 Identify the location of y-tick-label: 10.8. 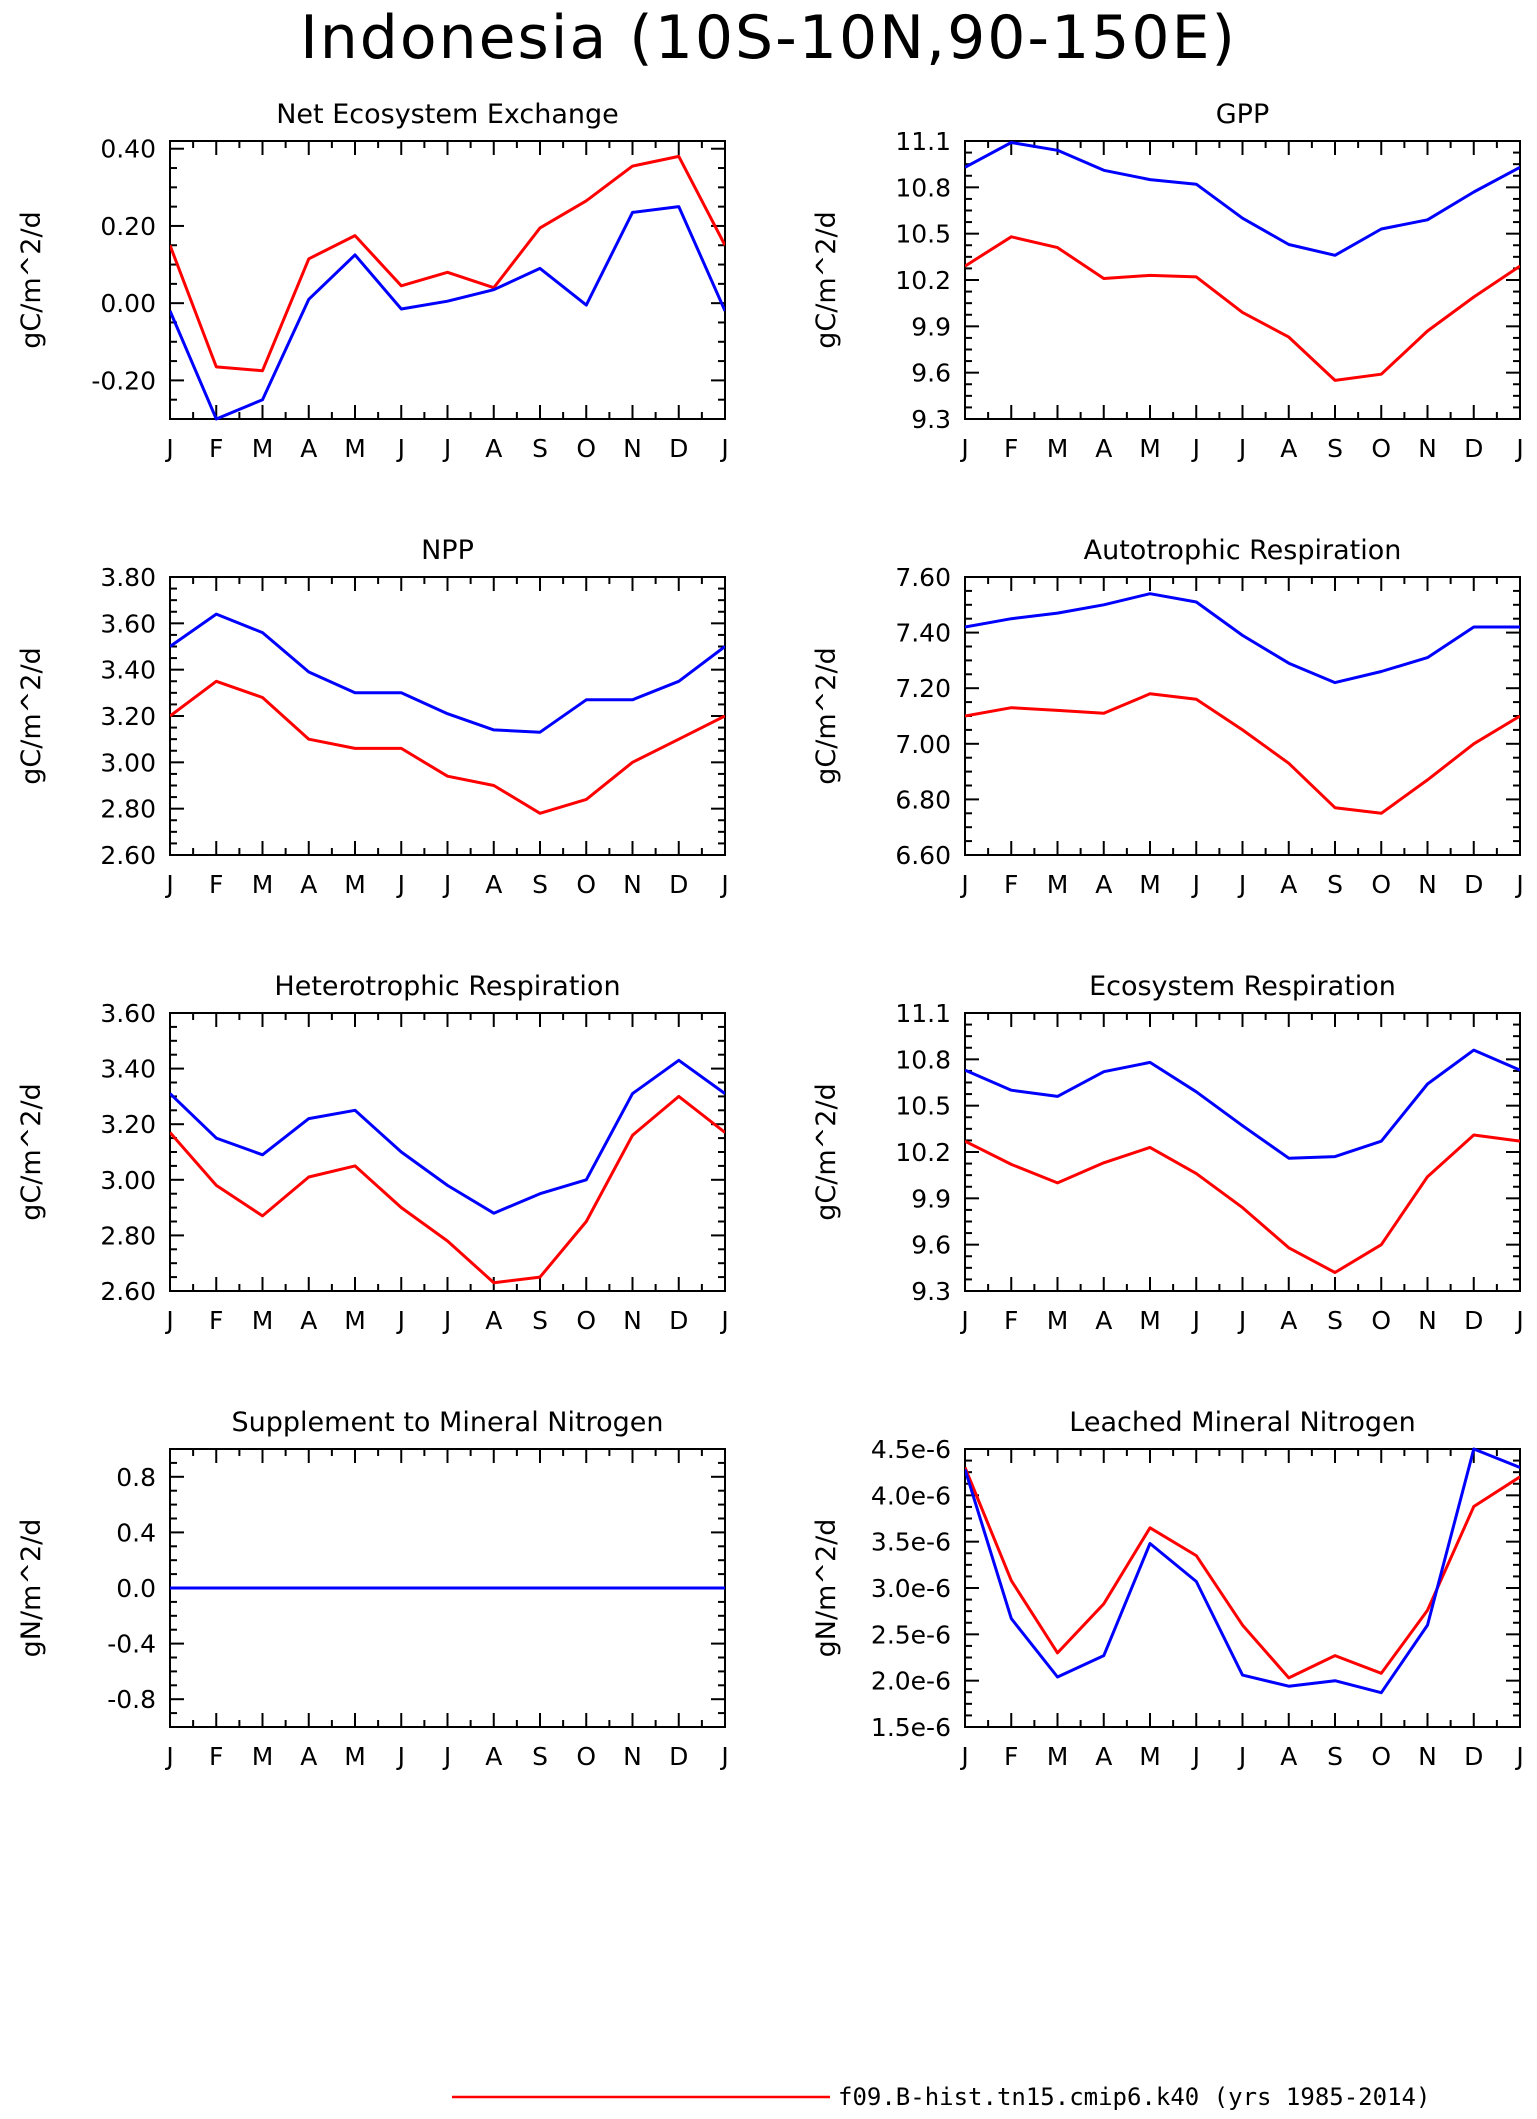
(923, 1059).